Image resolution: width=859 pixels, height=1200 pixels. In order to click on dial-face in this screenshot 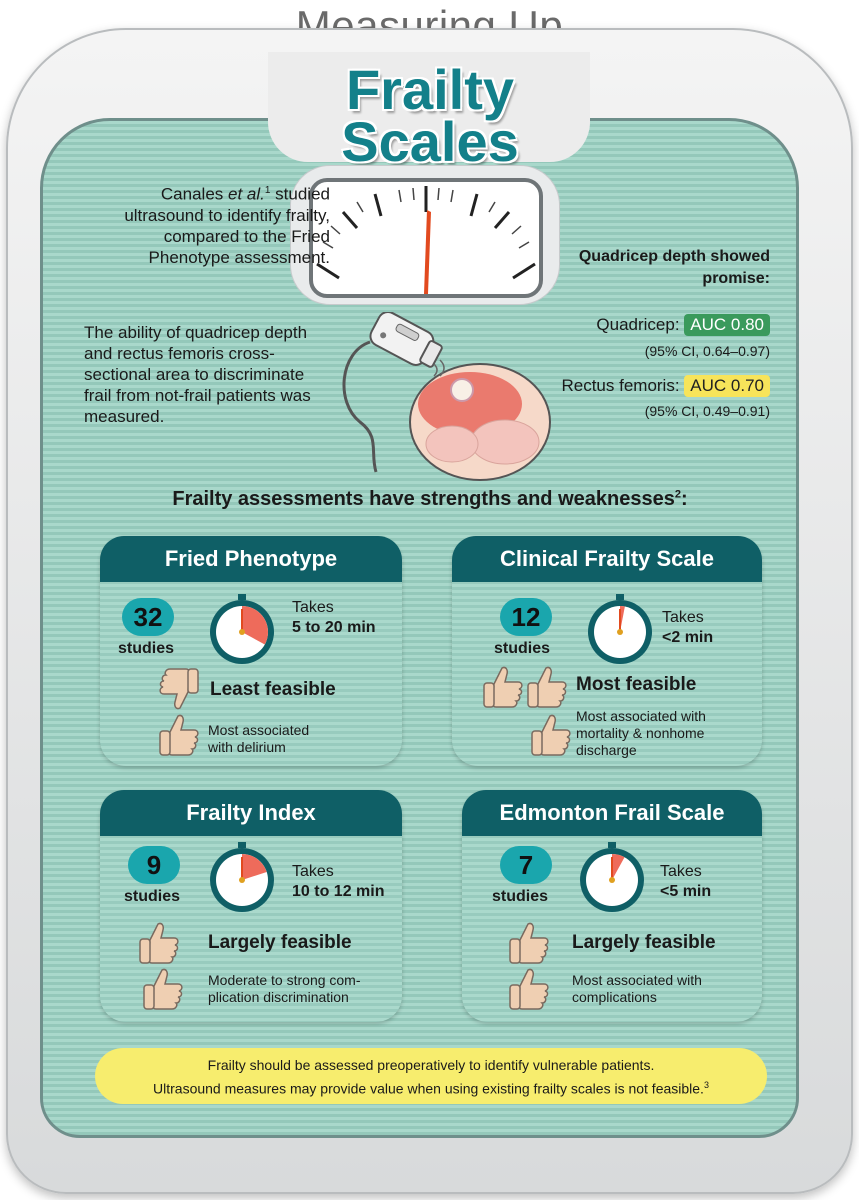, I will do `click(426, 238)`.